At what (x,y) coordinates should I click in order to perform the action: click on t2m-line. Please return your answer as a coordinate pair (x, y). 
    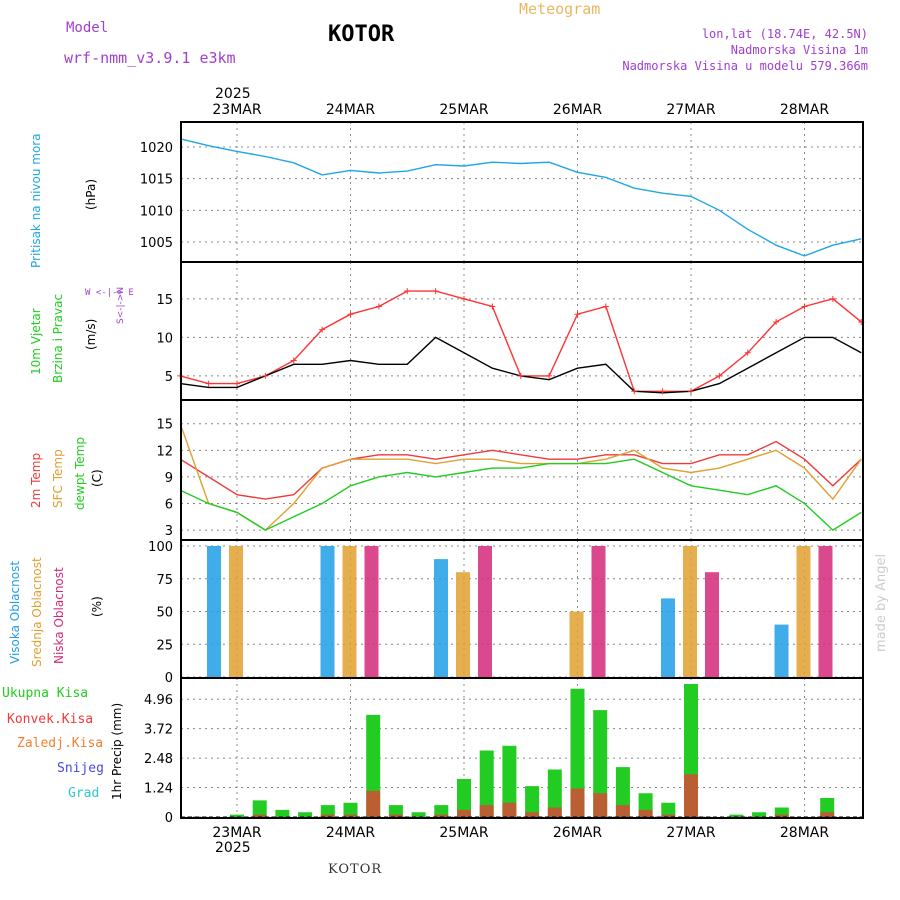
    Looking at the image, I should click on (520, 470).